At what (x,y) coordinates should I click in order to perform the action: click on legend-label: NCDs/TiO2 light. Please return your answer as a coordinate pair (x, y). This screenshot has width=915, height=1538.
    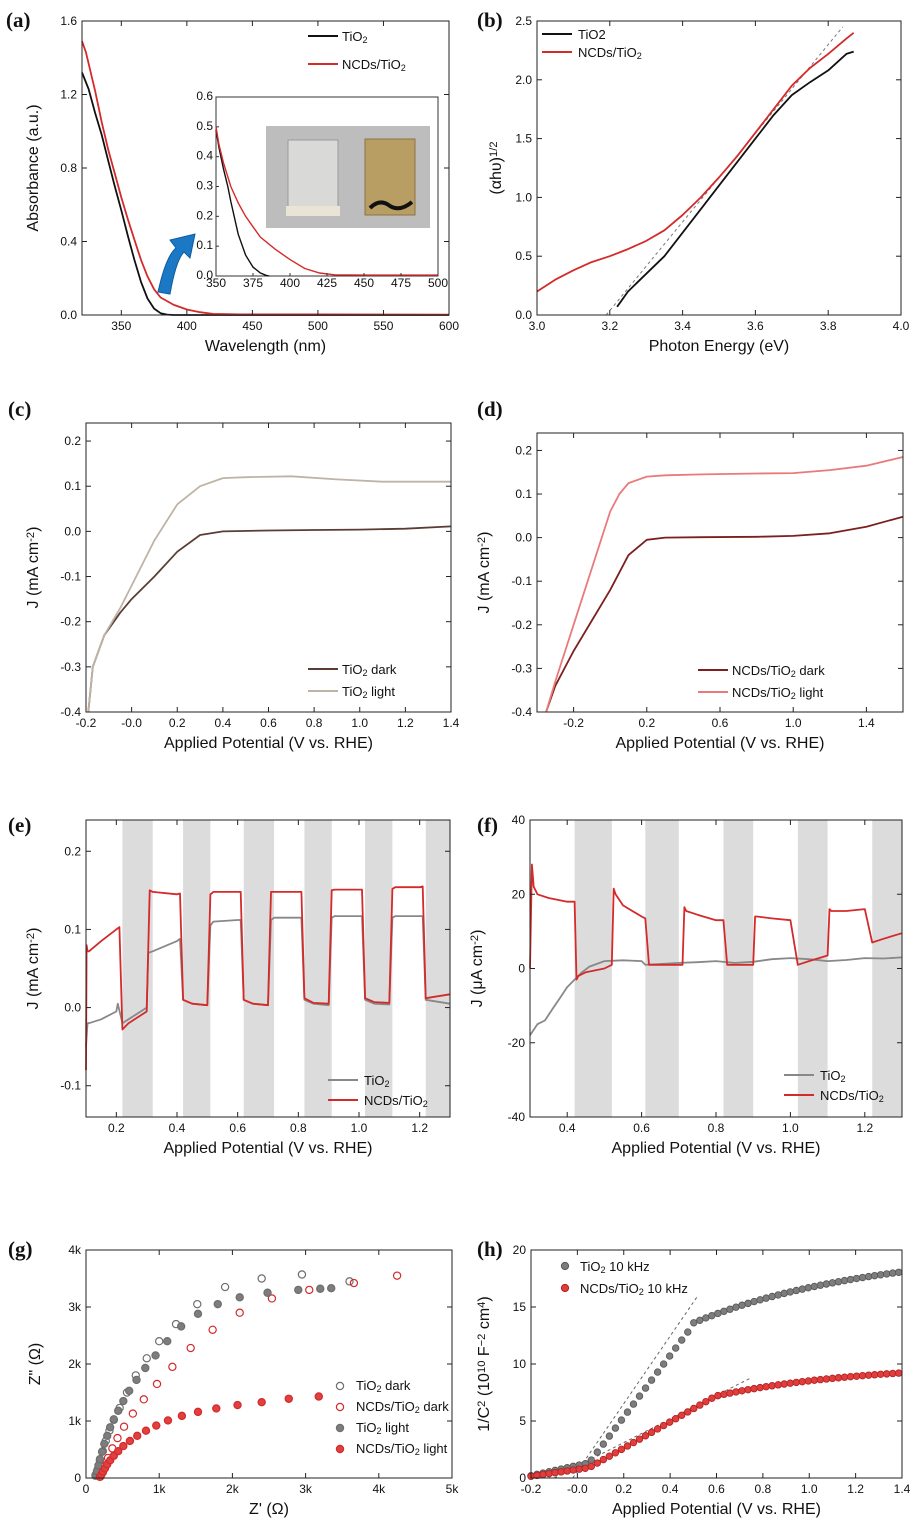
    Looking at the image, I should click on (402, 1449).